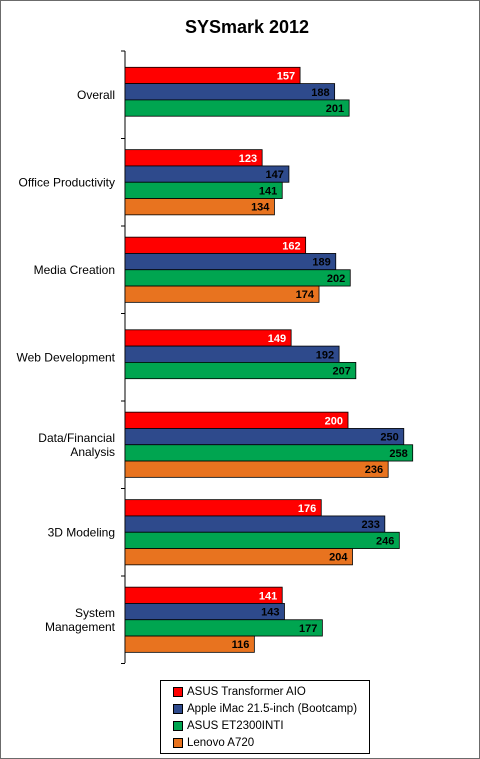  I want to click on data-label: 250, so click(389, 438).